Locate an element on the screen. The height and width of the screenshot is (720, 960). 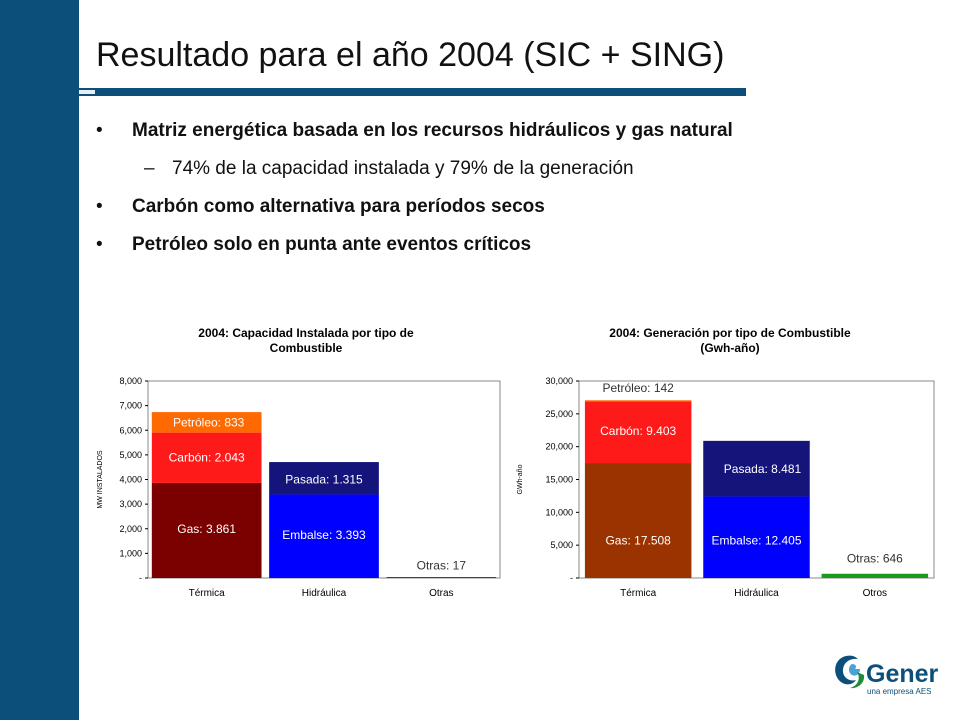
x-tick-label: Otros is located at coordinates (875, 593).